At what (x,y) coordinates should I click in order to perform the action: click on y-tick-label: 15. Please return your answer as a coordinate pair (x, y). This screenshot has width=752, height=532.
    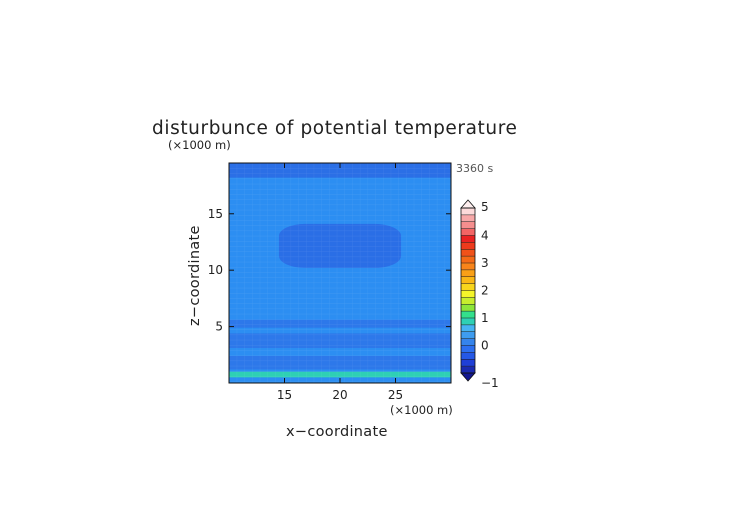
    Looking at the image, I should click on (215, 214).